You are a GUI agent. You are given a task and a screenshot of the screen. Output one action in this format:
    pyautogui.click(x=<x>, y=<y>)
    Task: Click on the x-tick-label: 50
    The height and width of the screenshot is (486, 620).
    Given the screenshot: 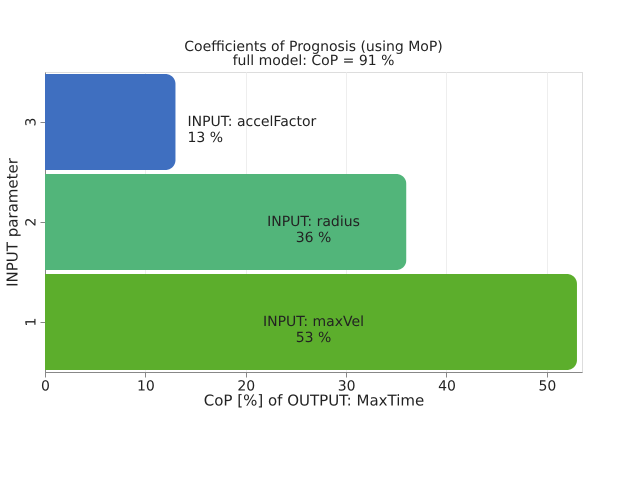 What is the action you would take?
    pyautogui.click(x=547, y=386)
    